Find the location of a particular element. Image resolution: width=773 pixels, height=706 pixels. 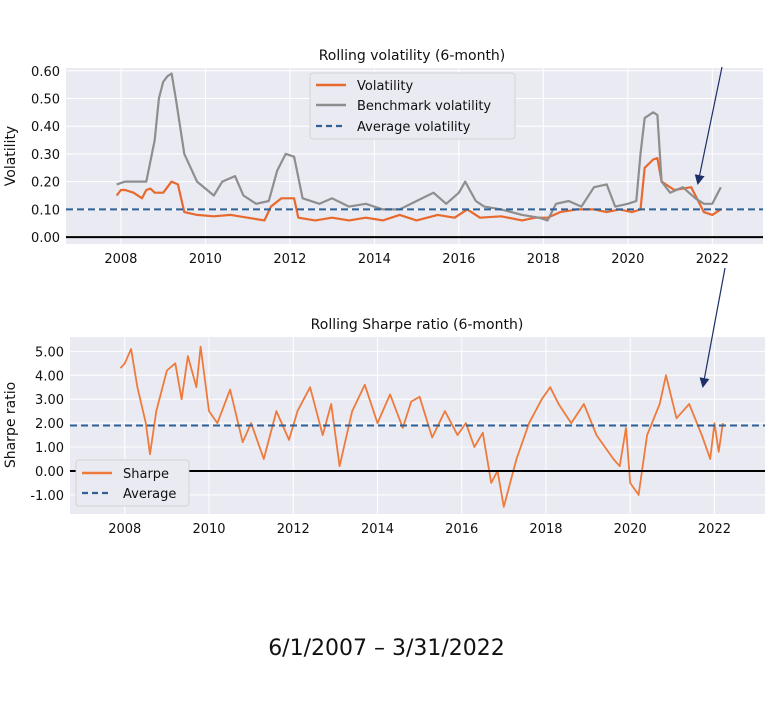

top-y-tick-label: 0.40 is located at coordinates (45, 127).